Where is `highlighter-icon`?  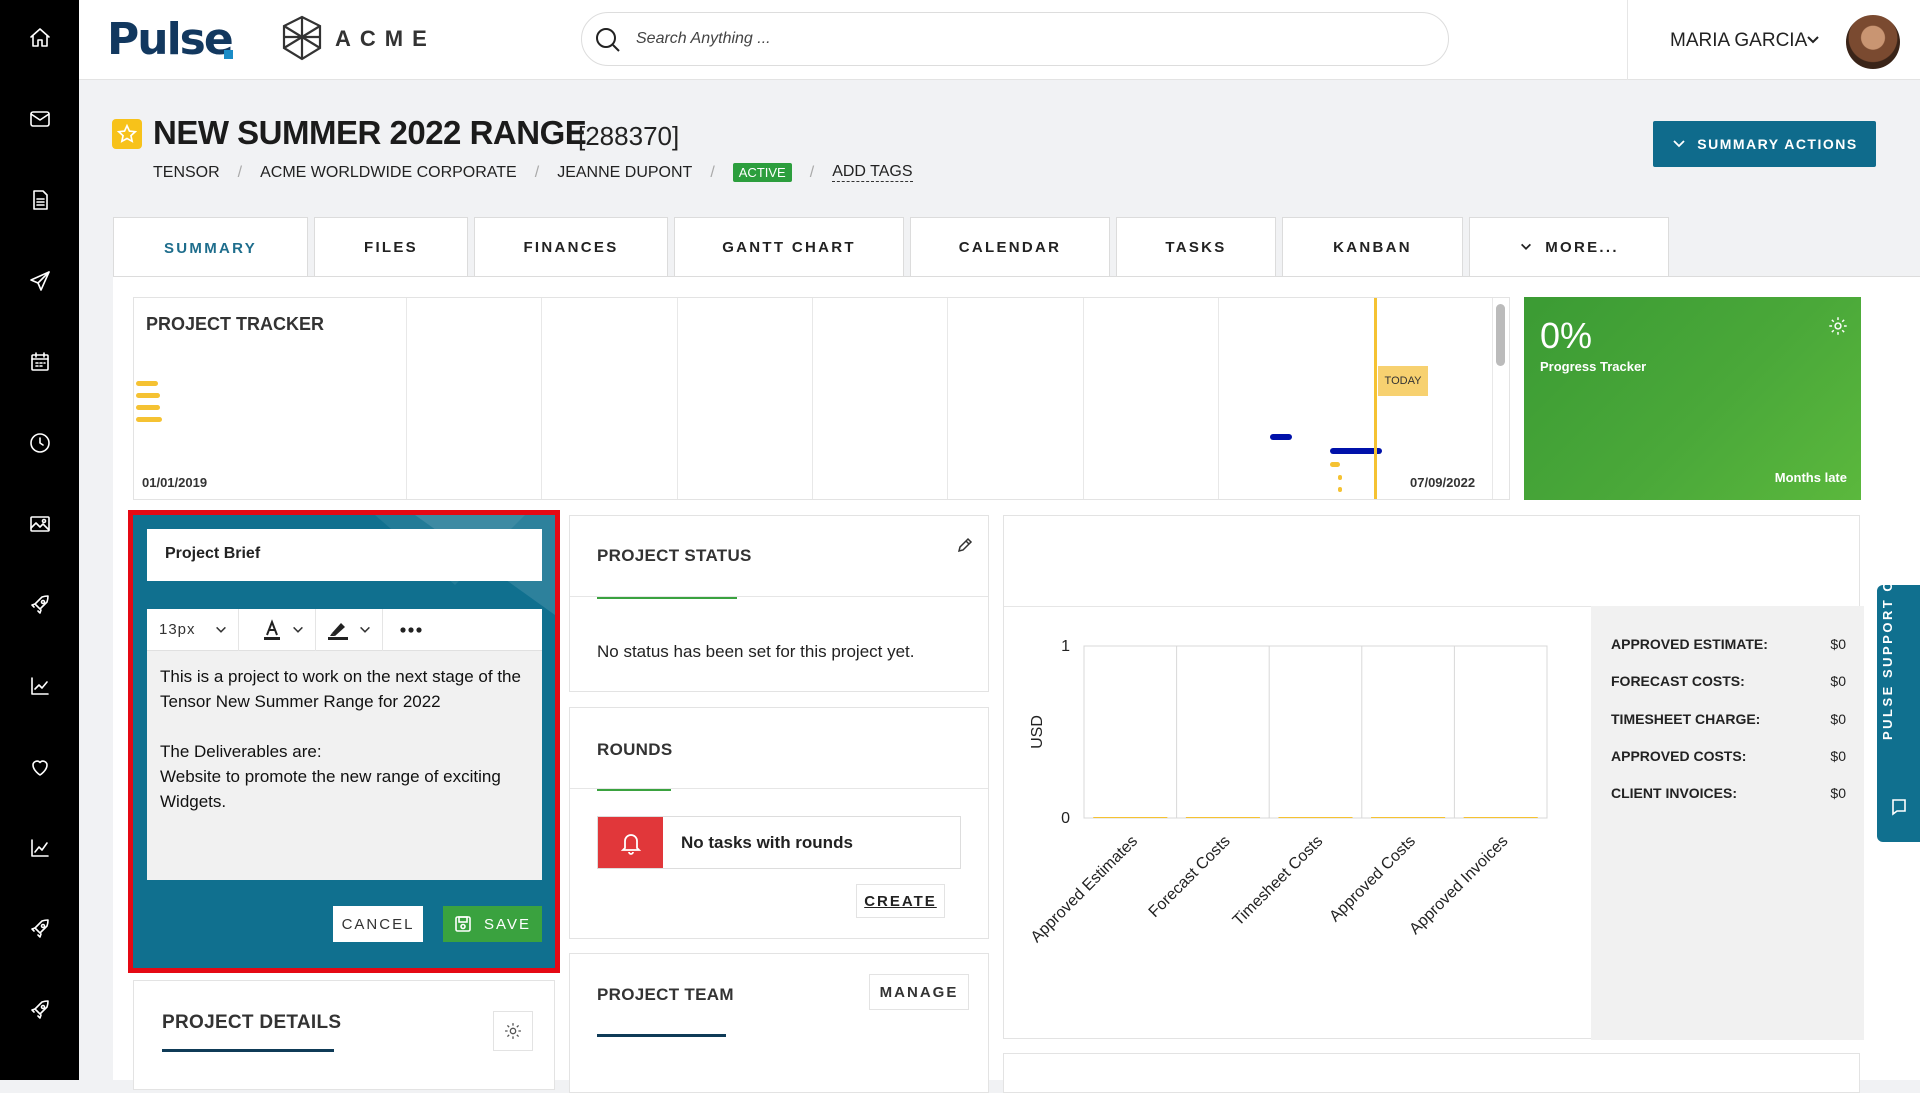
highlighter-icon is located at coordinates (337, 631).